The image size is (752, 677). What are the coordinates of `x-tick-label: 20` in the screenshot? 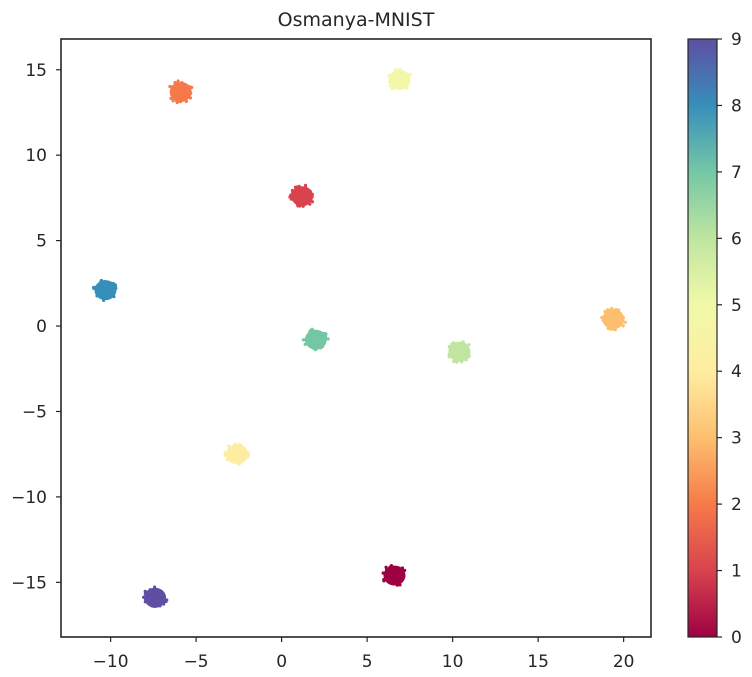 It's located at (624, 662).